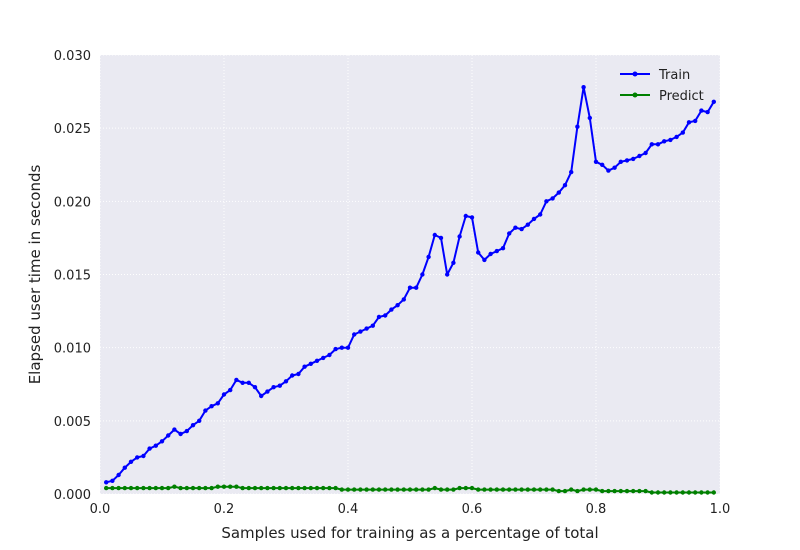  Describe the element at coordinates (72, 276) in the screenshot. I see `y-axis-ticks: 0.000 0.005 0.010 0.015 0.020 0.025 0.030` at that location.